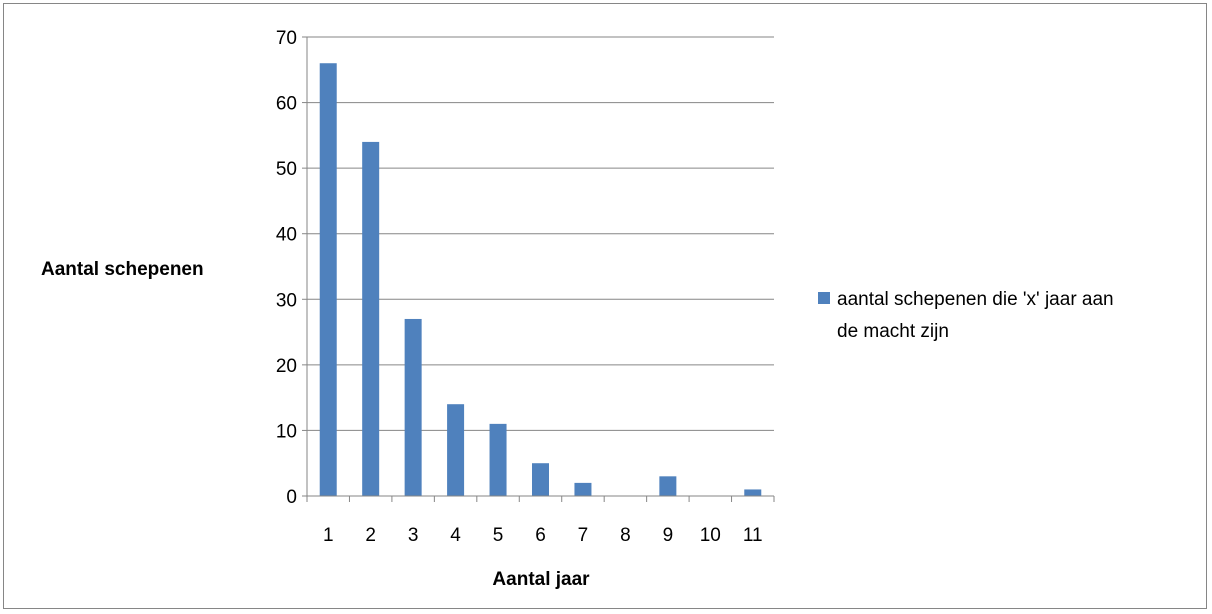  I want to click on x-tick-label: 3, so click(413, 535).